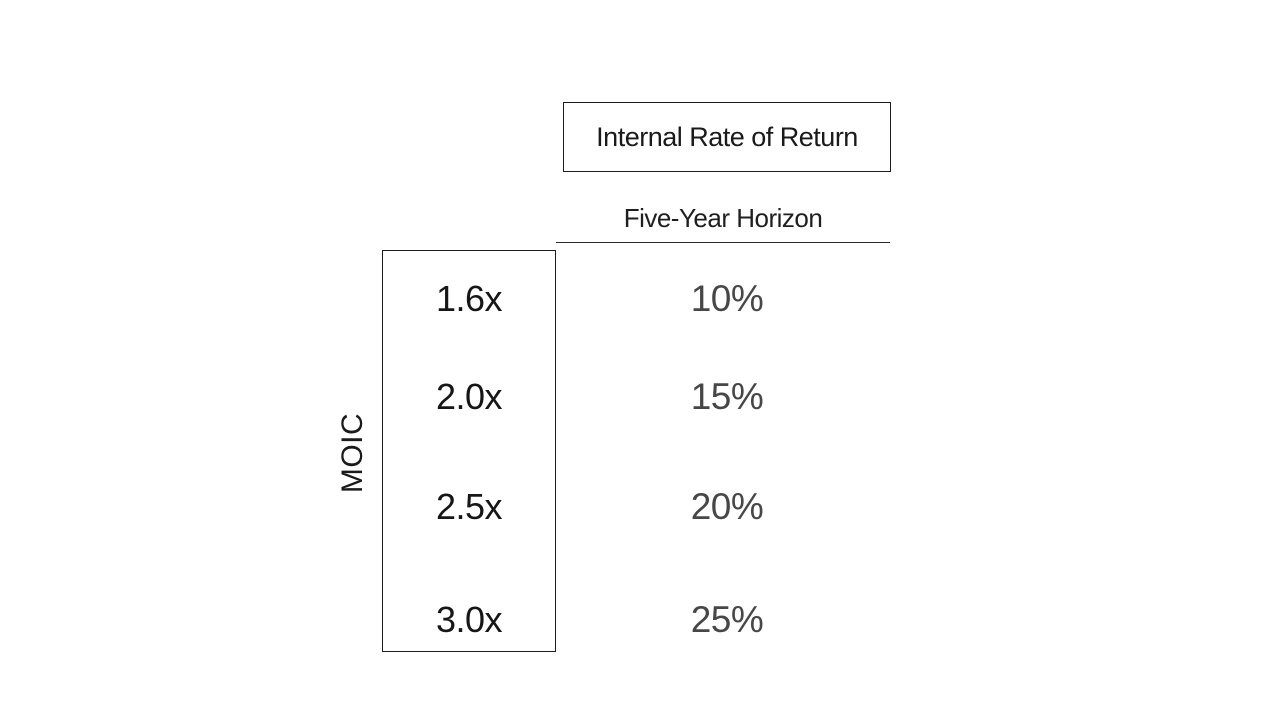  I want to click on irr-value-1: 10%, so click(727, 298).